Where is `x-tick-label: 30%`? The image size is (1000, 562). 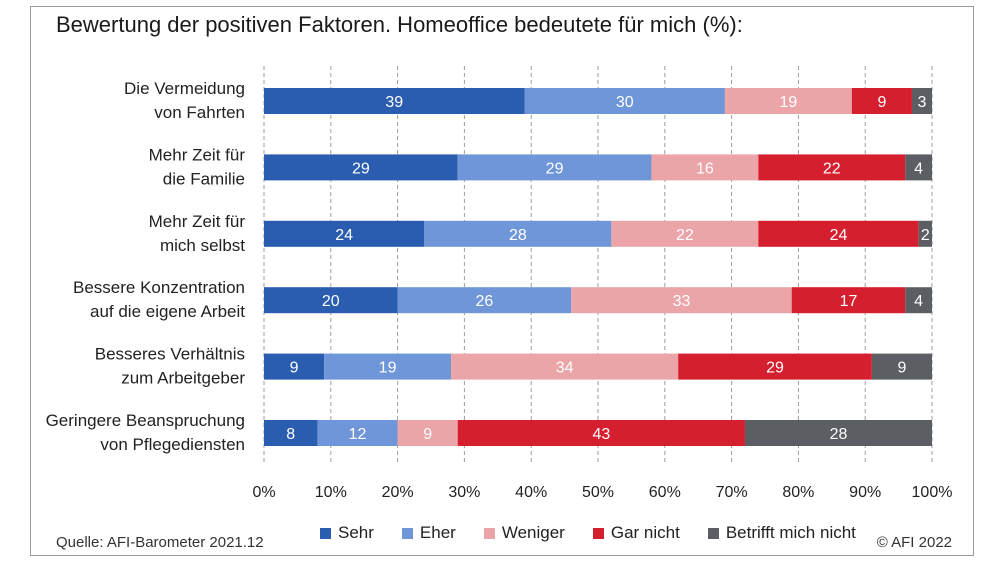
x-tick-label: 30% is located at coordinates (464, 492).